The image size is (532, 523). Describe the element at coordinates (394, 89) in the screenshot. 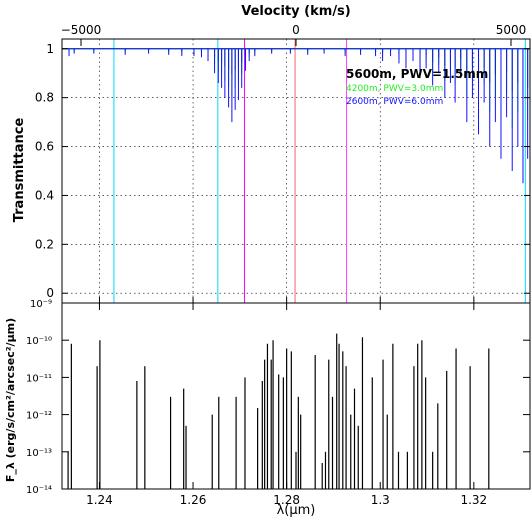

I see `legend-series-4200m: 4200m, PWV=3.0mm` at that location.